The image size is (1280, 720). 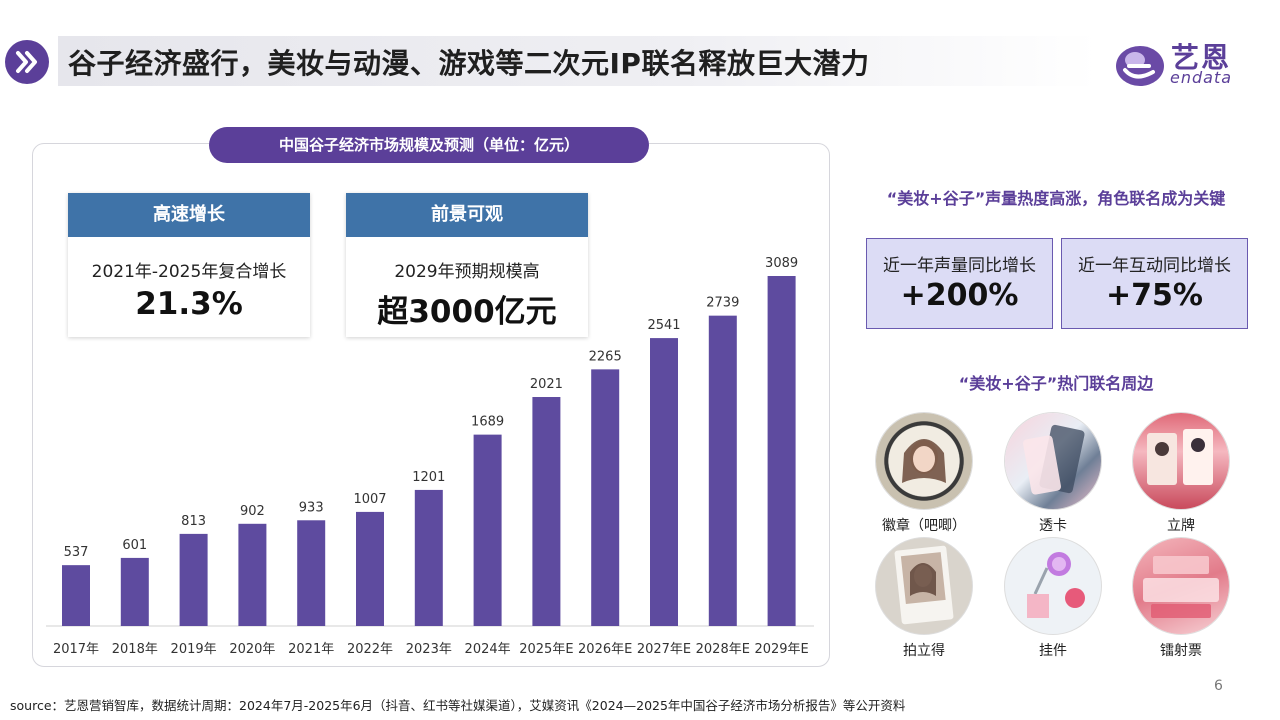 I want to click on kpi-heading: 前景可观, so click(x=467, y=215).